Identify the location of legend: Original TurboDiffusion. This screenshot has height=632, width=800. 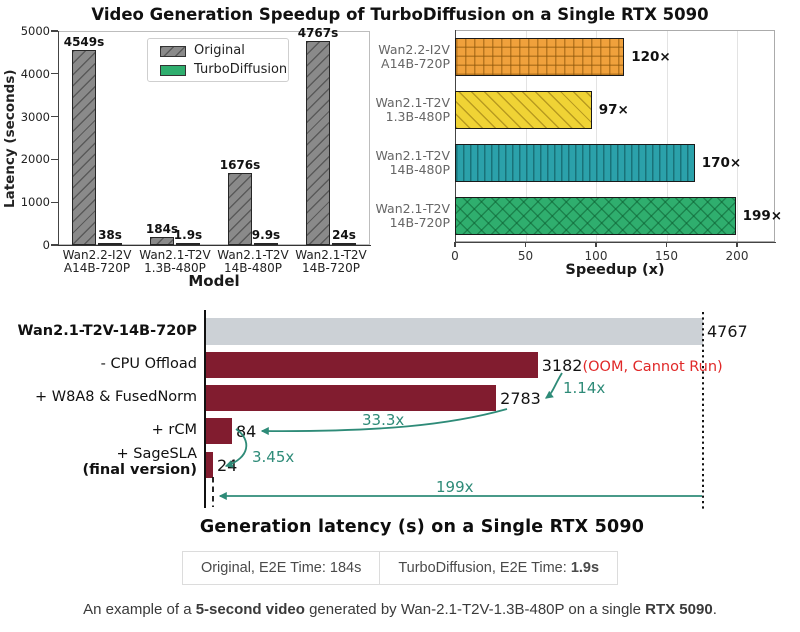
(218, 60).